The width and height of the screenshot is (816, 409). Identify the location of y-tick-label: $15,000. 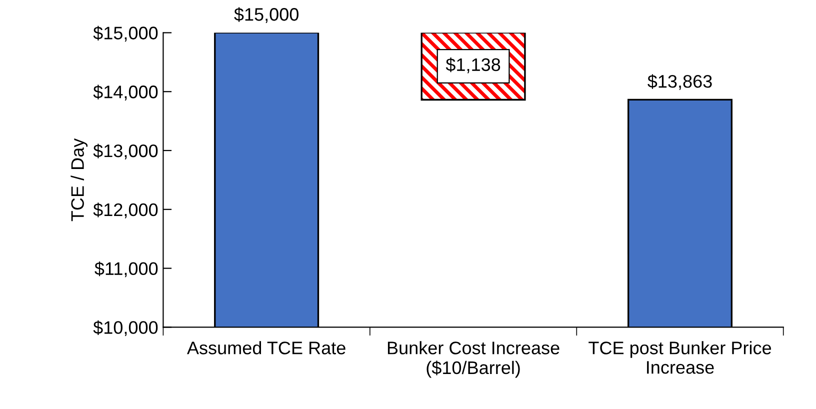
(125, 34).